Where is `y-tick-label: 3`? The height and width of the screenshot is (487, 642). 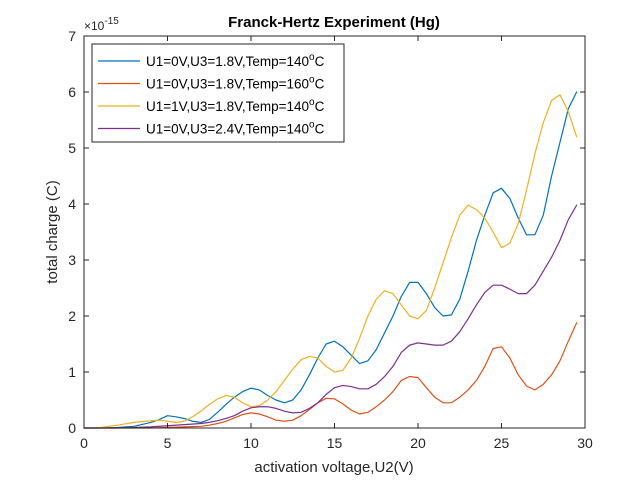 y-tick-label: 3 is located at coordinates (72, 260).